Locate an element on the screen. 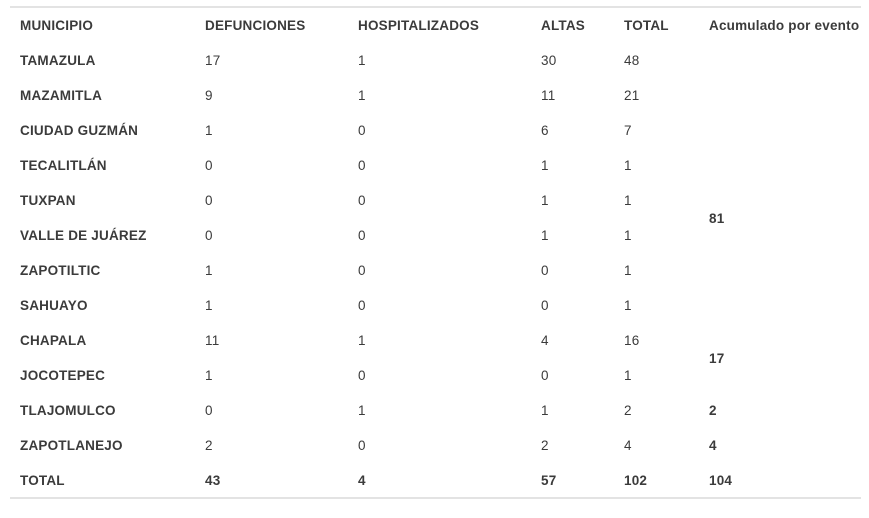 The image size is (869, 518). altas-cell: 4 is located at coordinates (545, 340).